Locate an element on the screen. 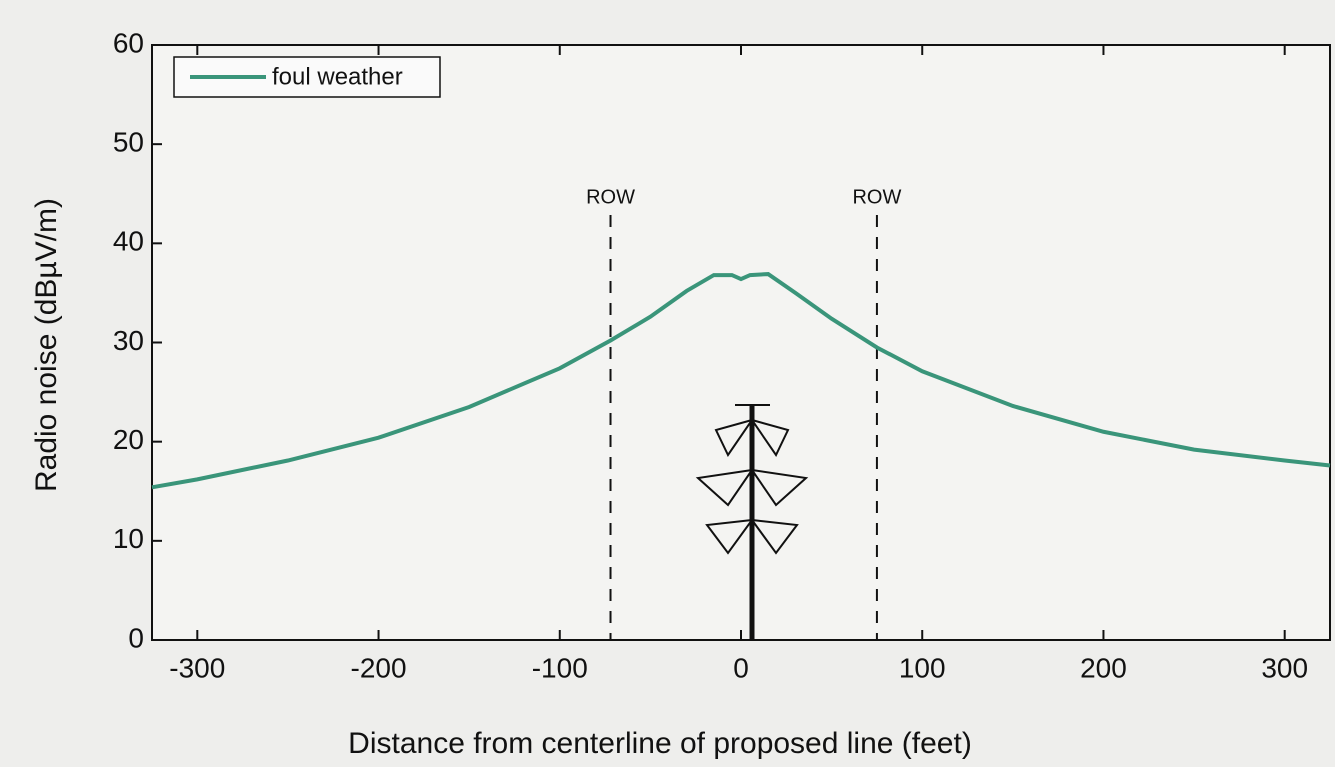 Image resolution: width=1335 pixels, height=767 pixels. x-tick-label: 100 is located at coordinates (922, 667).